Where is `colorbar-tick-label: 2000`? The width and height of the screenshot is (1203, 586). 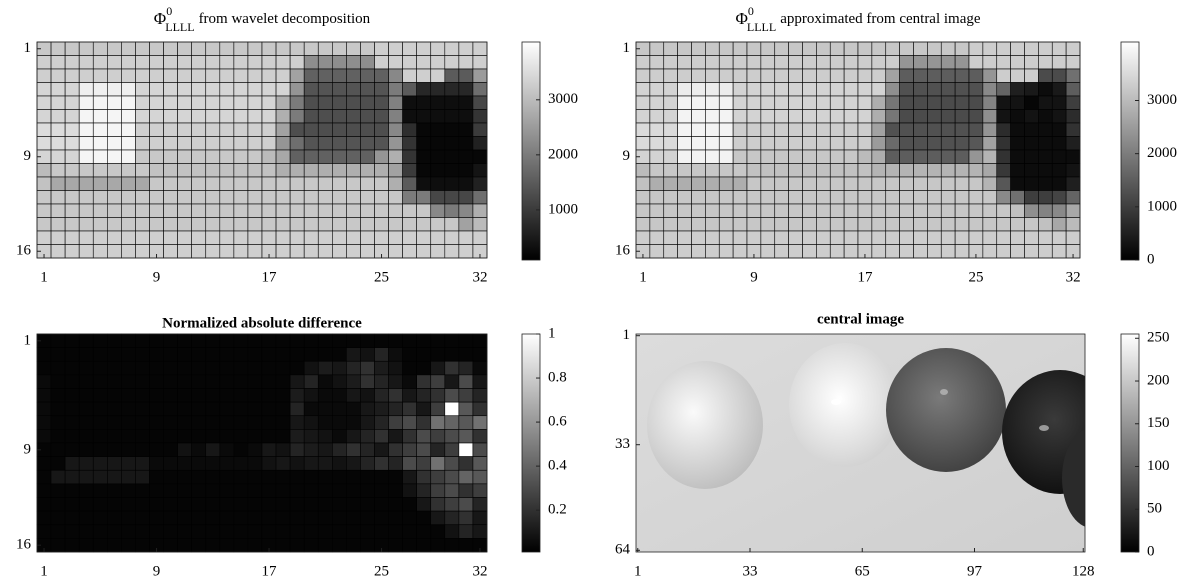
colorbar-tick-label: 2000 is located at coordinates (1162, 153).